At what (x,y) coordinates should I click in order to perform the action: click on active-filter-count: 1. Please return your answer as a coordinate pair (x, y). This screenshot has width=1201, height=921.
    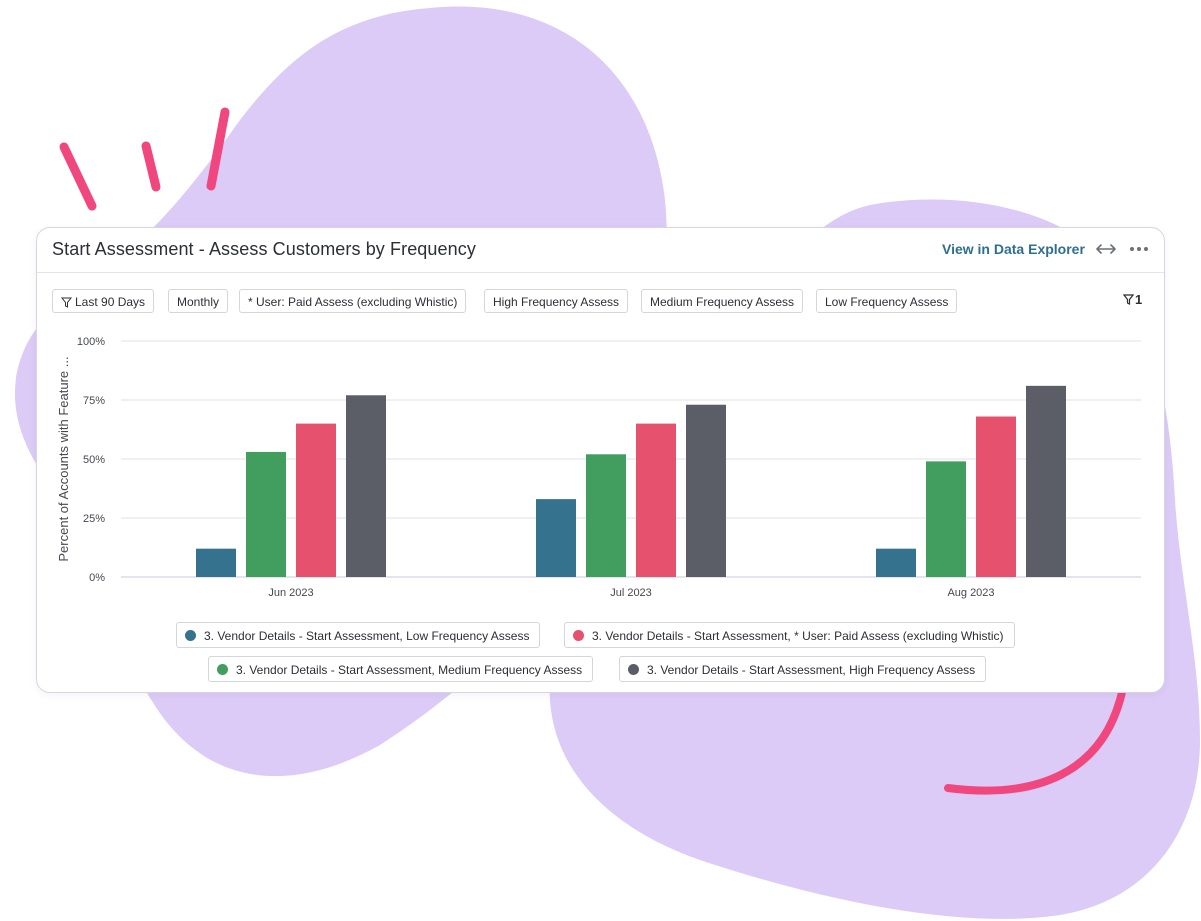
    Looking at the image, I should click on (1132, 299).